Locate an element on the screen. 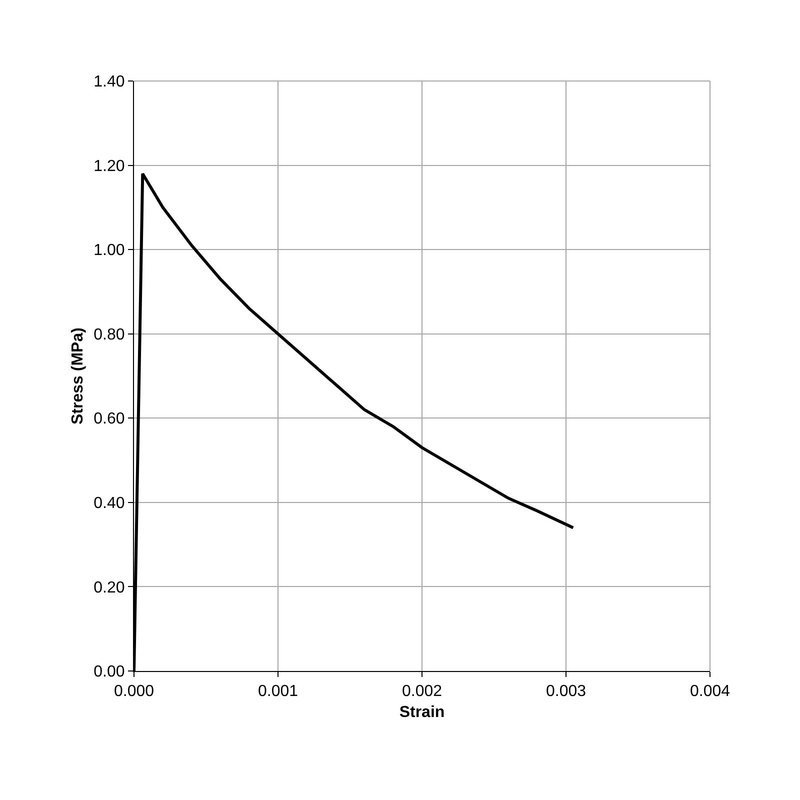 The image size is (800, 800). y-axis-title: Stress (MPa) is located at coordinates (78, 376).